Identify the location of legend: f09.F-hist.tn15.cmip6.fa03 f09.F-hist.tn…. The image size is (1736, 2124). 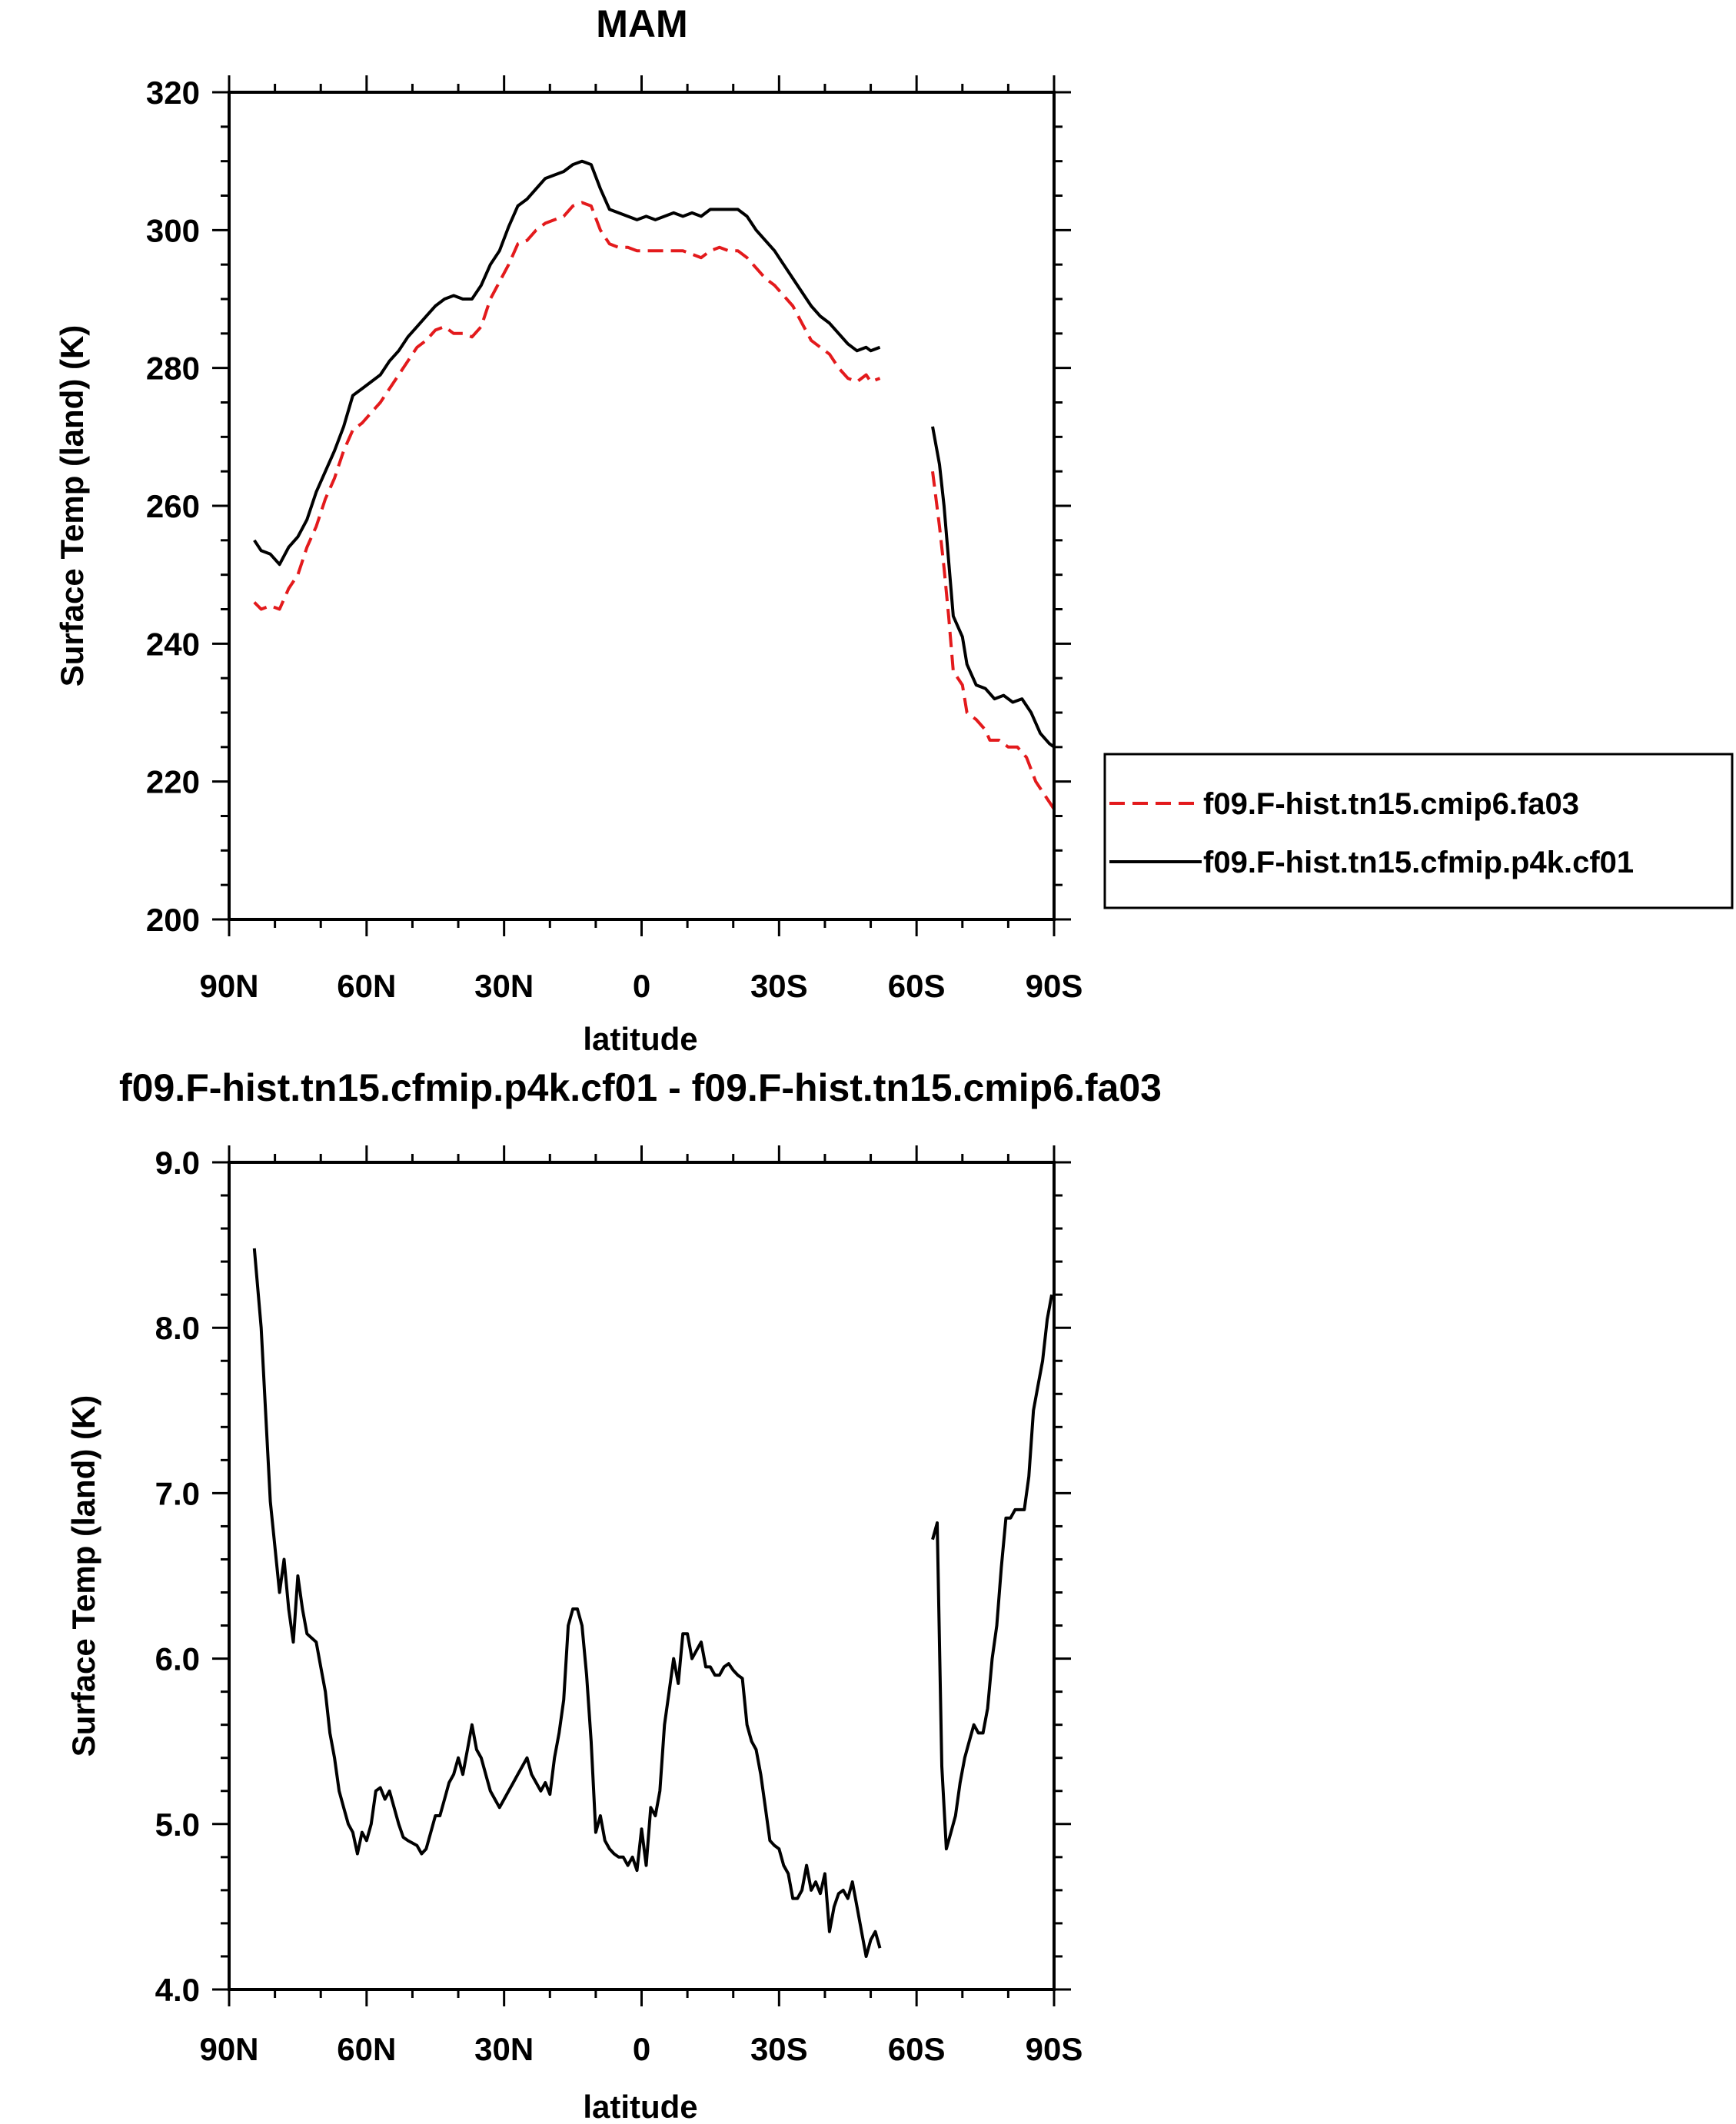
(1418, 831).